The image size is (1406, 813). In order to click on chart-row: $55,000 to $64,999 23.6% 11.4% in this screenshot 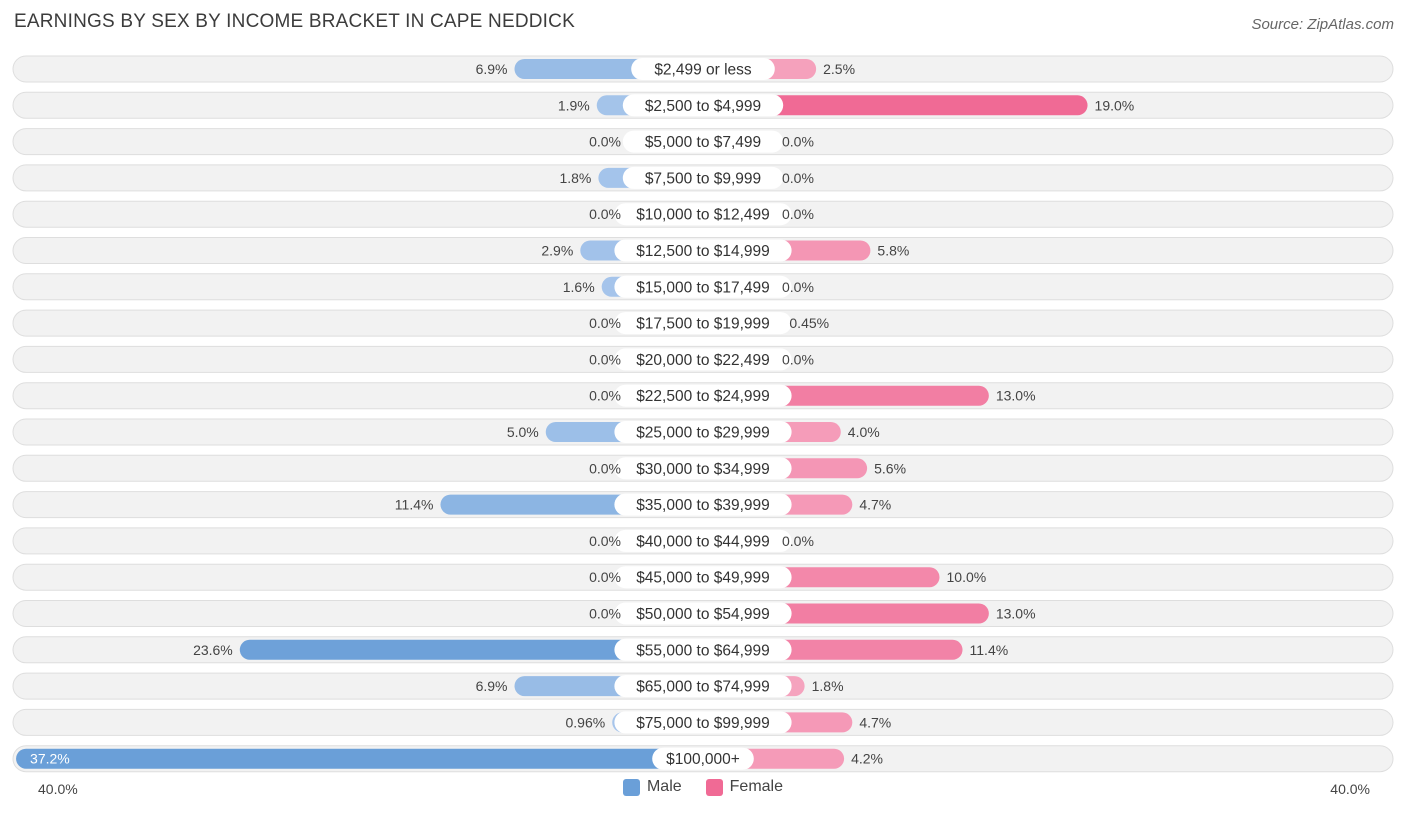, I will do `click(703, 650)`.